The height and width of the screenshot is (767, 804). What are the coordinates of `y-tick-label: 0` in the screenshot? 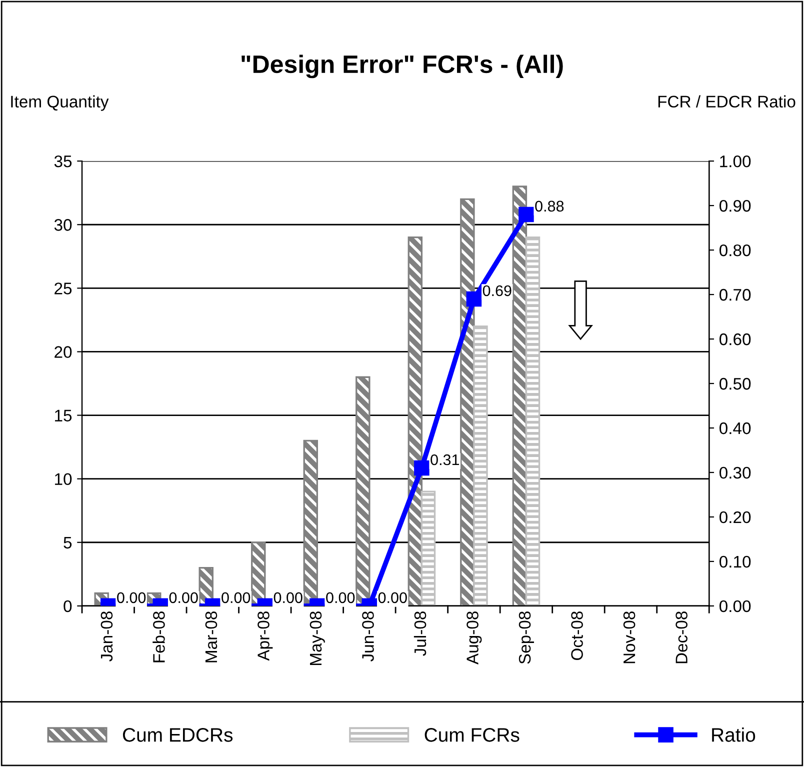 It's located at (68, 606).